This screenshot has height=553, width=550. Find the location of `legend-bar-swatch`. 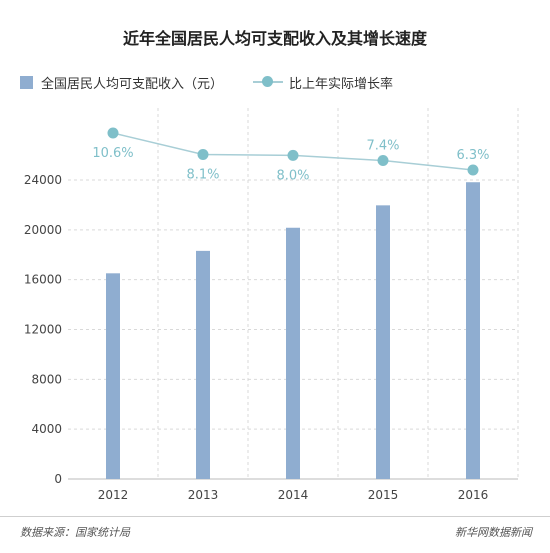

legend-bar-swatch is located at coordinates (26, 82).